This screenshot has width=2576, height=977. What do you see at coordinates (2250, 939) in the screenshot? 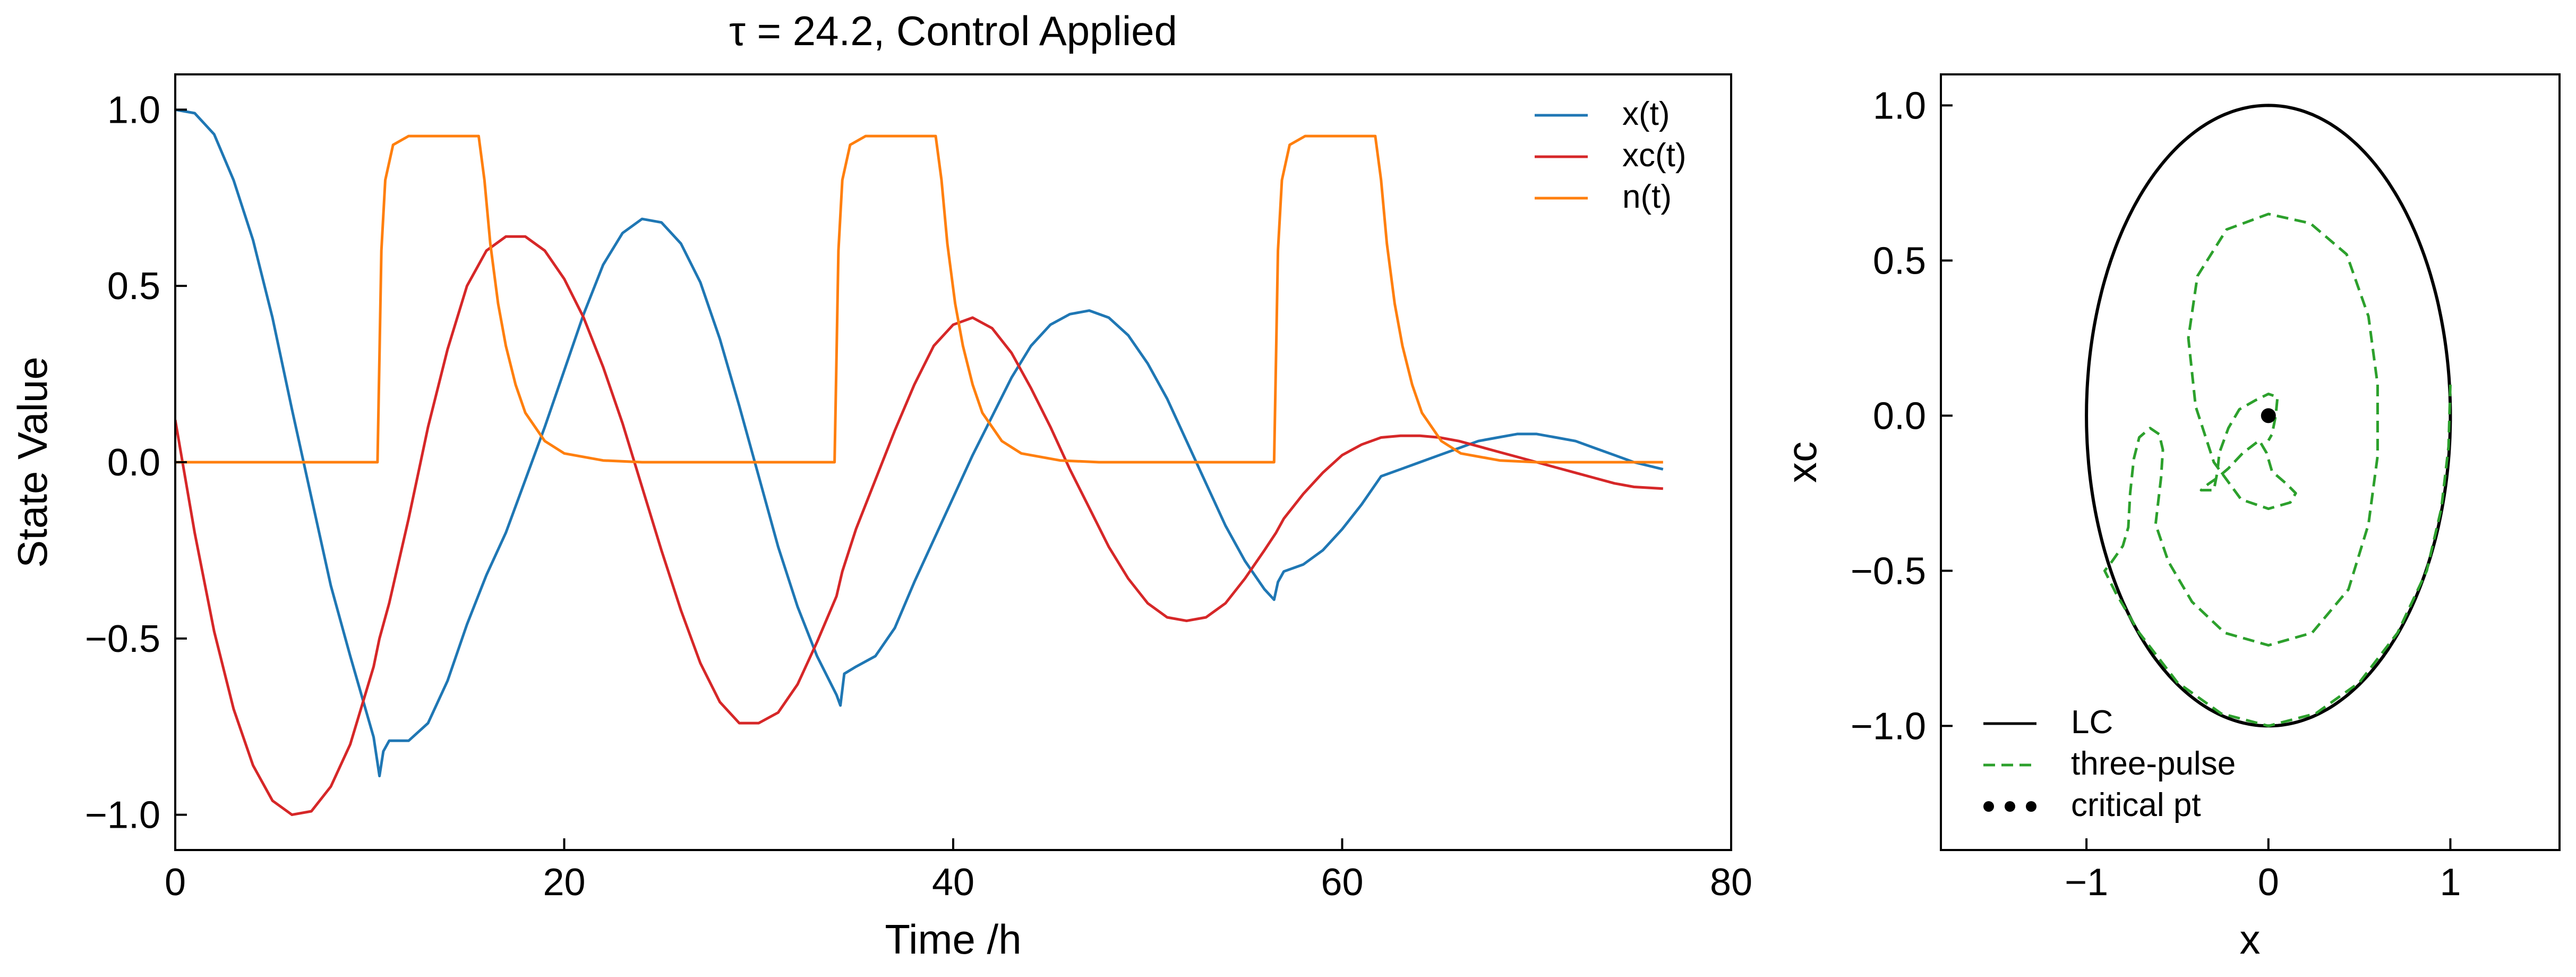
I see `phase-plane-xlabel: x` at bounding box center [2250, 939].